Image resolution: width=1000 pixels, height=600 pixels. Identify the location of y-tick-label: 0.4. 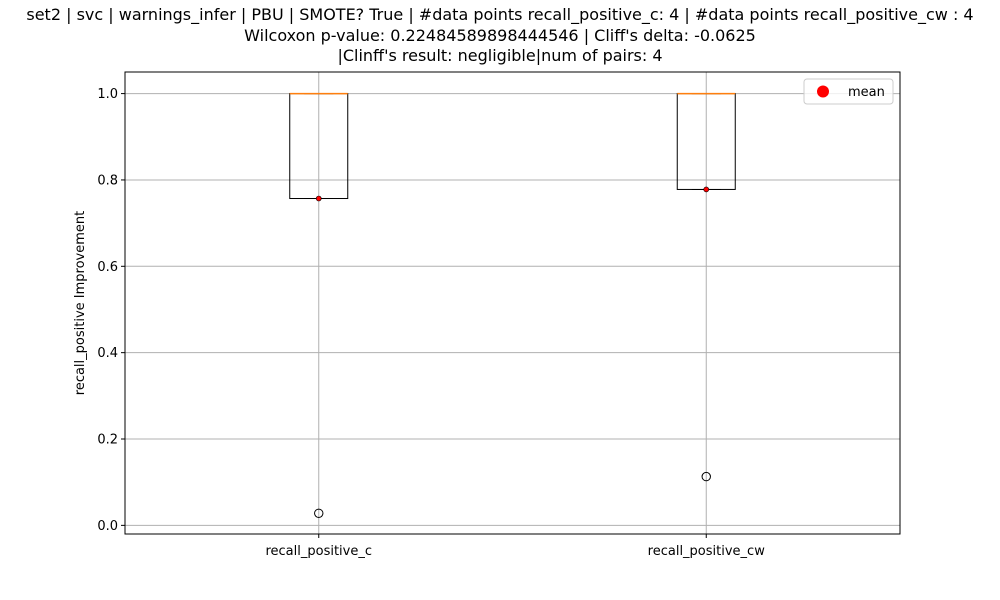
(107, 353).